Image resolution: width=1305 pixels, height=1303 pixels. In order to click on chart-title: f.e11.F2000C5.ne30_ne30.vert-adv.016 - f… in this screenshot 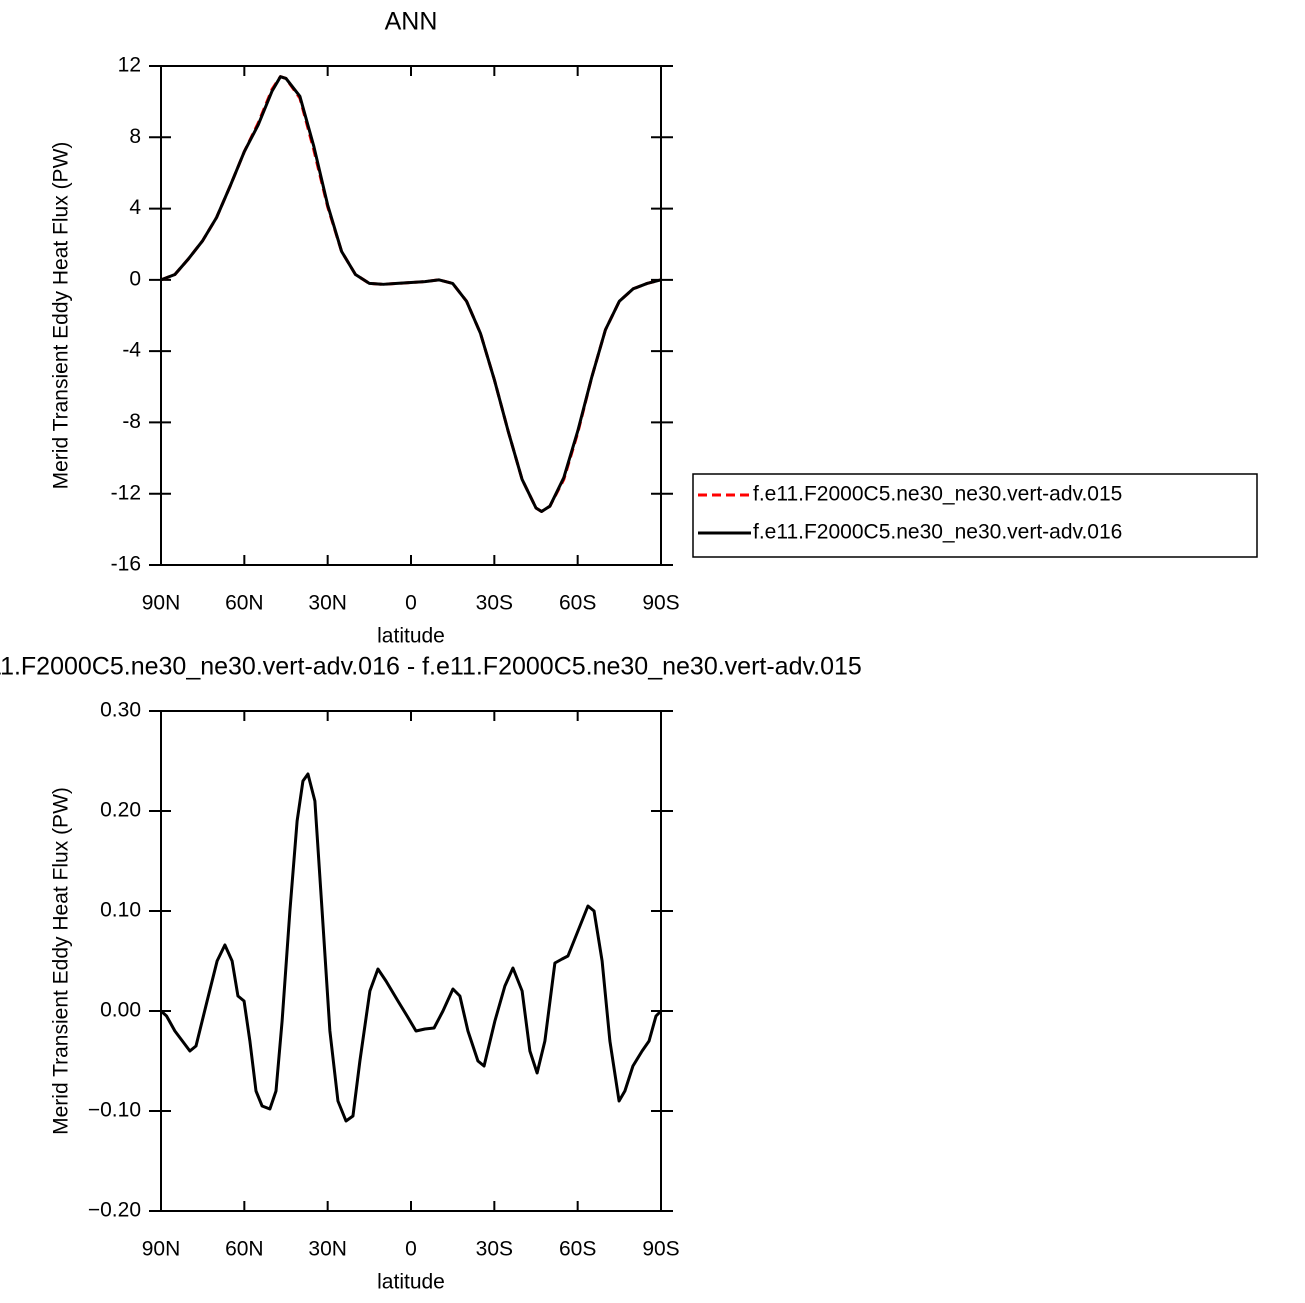, I will do `click(431, 667)`.